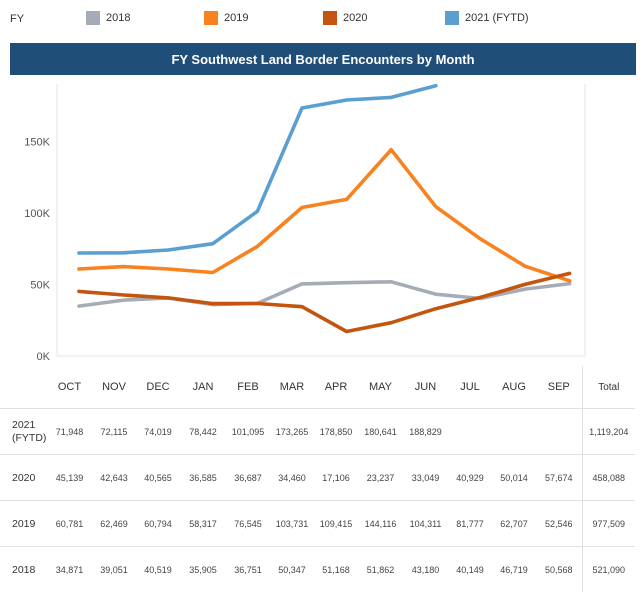 This screenshot has width=641, height=592. I want to click on table-cell: 76,545, so click(248, 524).